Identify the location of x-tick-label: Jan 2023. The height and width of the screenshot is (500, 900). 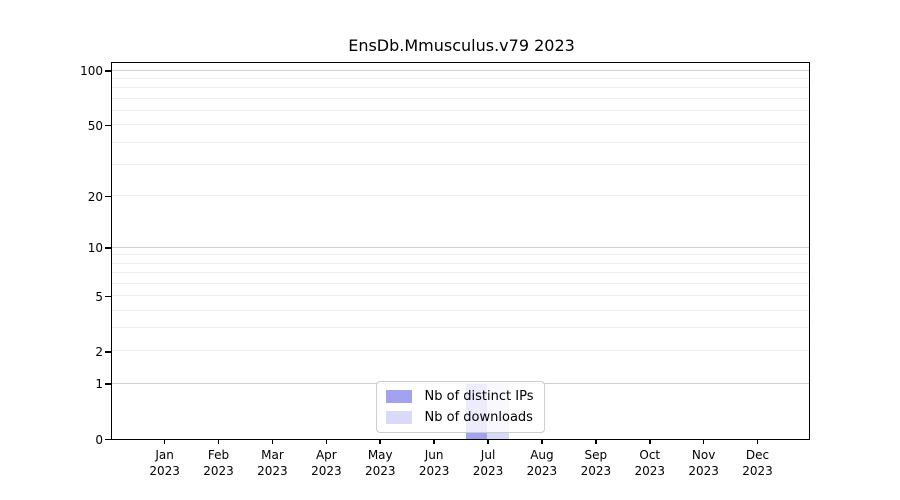
(165, 463).